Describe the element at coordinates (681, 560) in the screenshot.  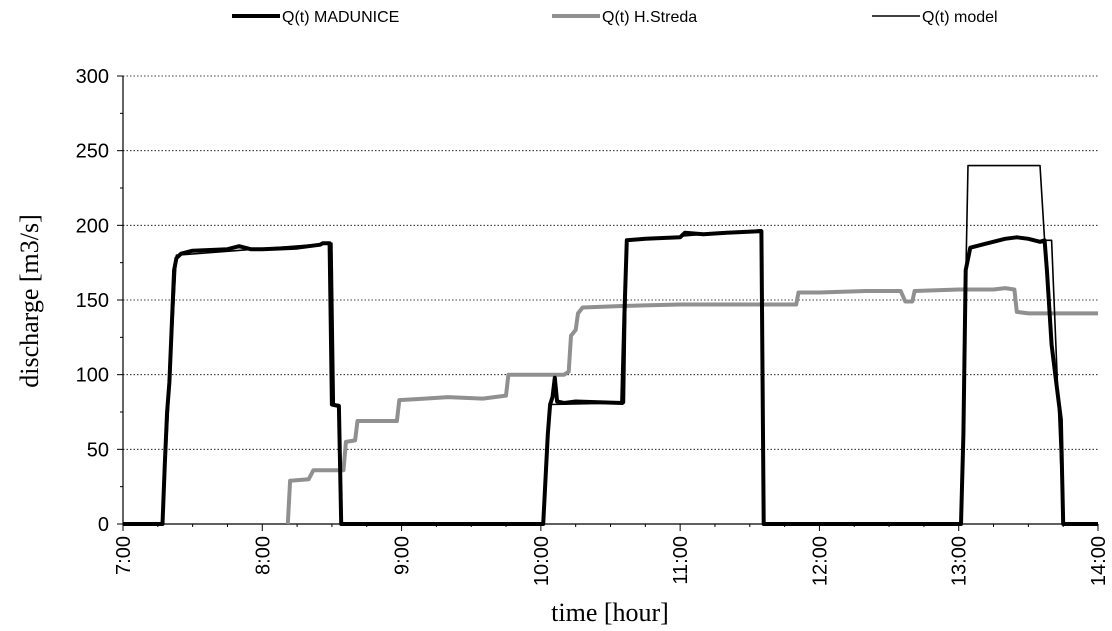
I see `x-tick-label: 11:00` at that location.